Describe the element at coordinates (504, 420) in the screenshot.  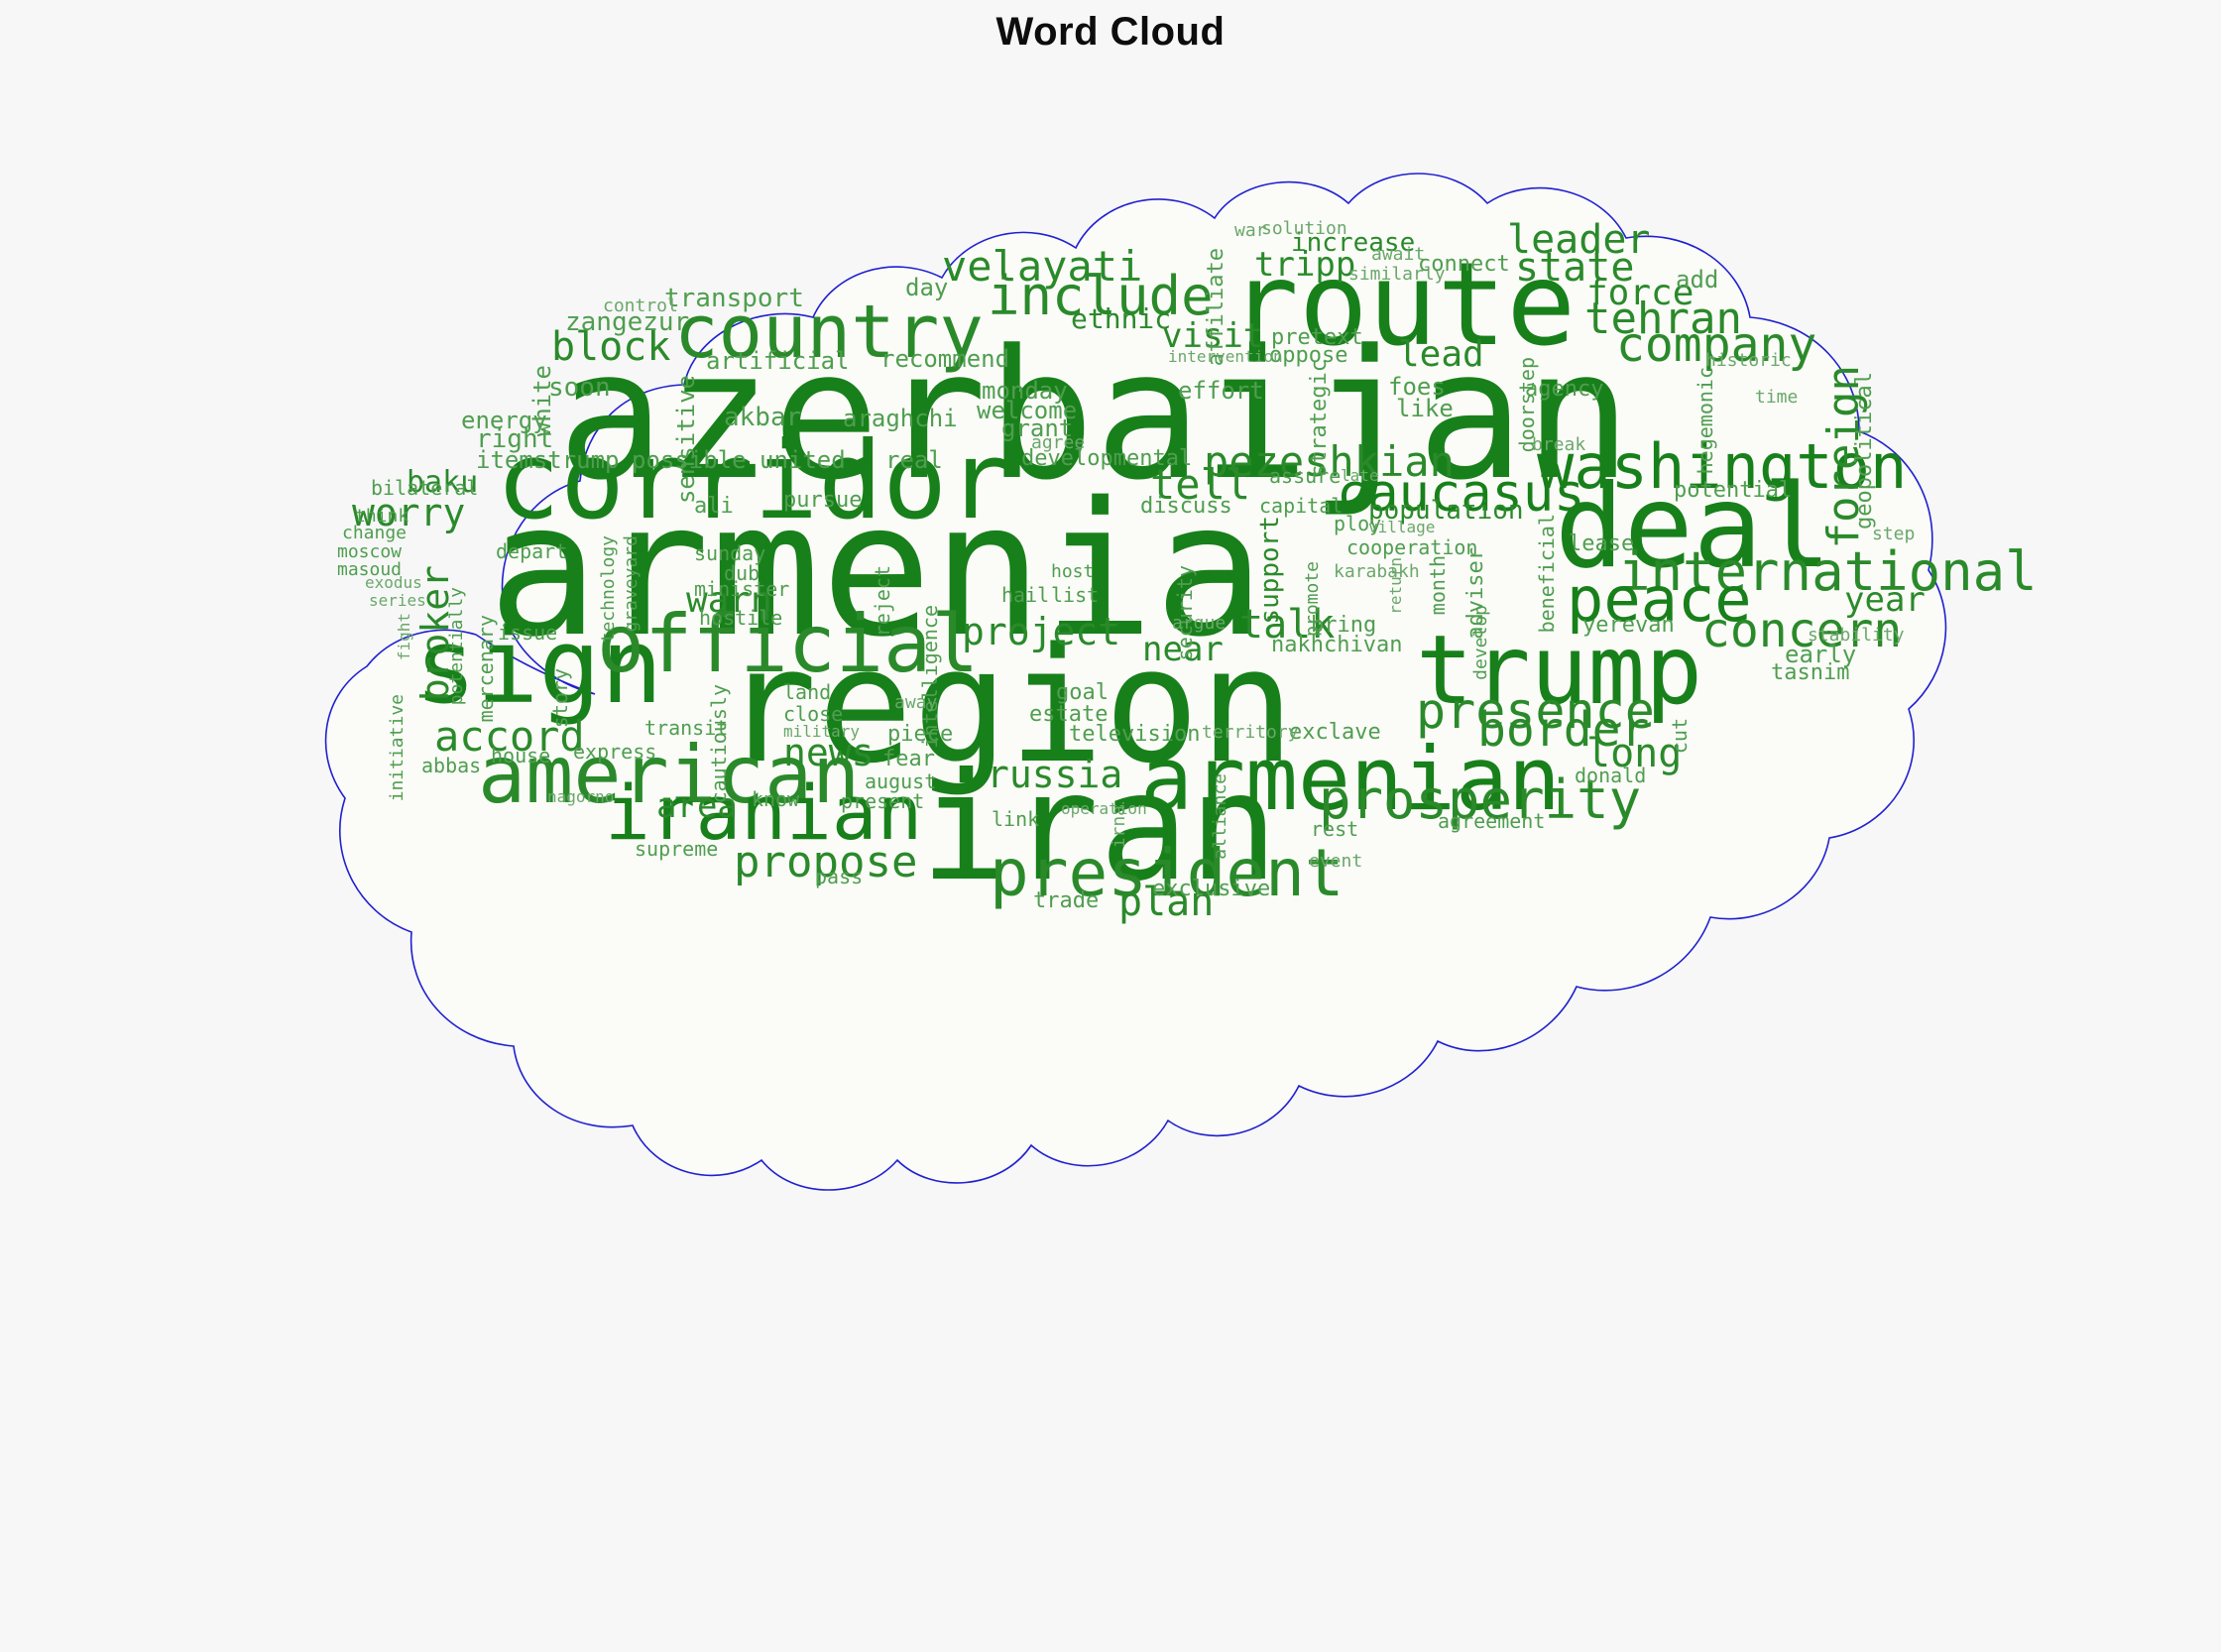
I see `word-energy: energy` at that location.